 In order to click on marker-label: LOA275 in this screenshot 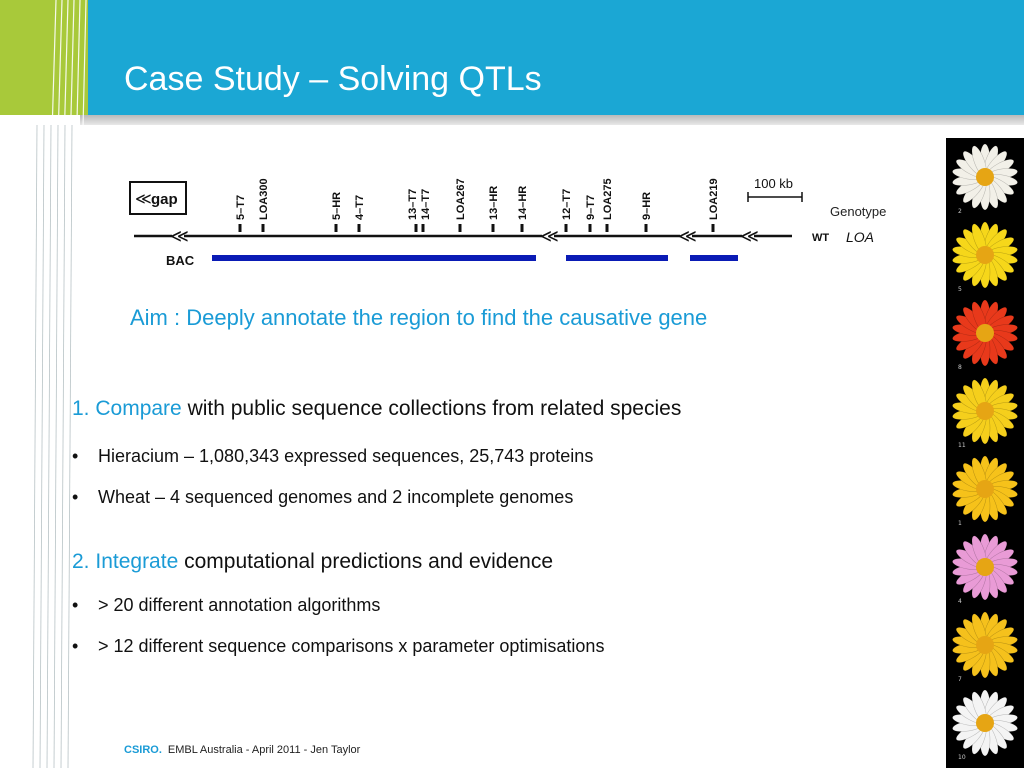, I will do `click(608, 199)`.